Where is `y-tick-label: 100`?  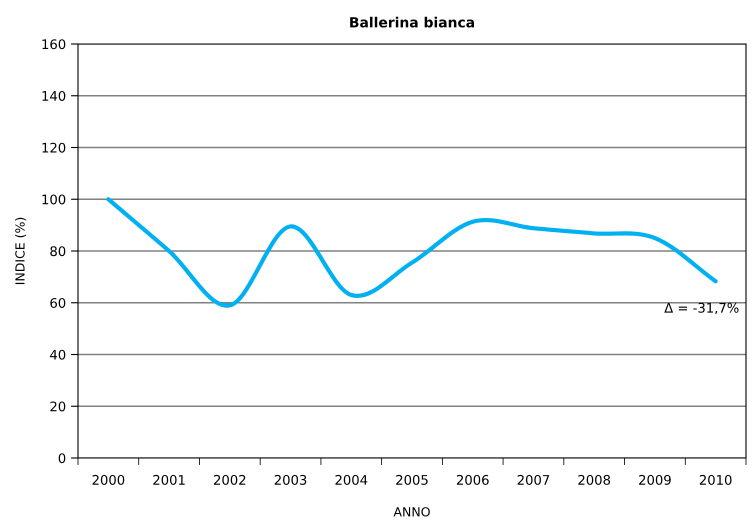 y-tick-label: 100 is located at coordinates (54, 199).